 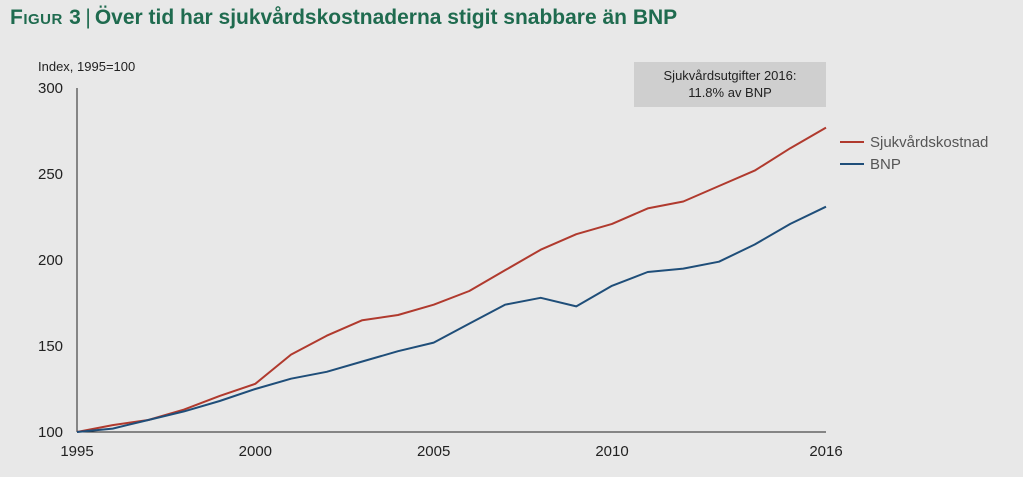 What do you see at coordinates (50, 432) in the screenshot?
I see `y-tick-label: 100` at bounding box center [50, 432].